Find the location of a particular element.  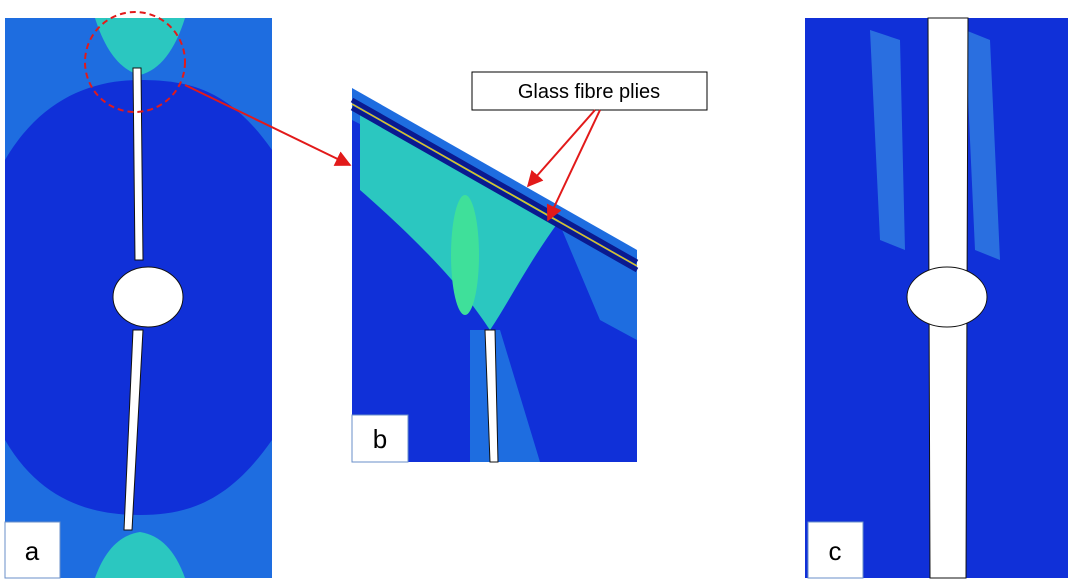

panel-label: c is located at coordinates (835, 551).